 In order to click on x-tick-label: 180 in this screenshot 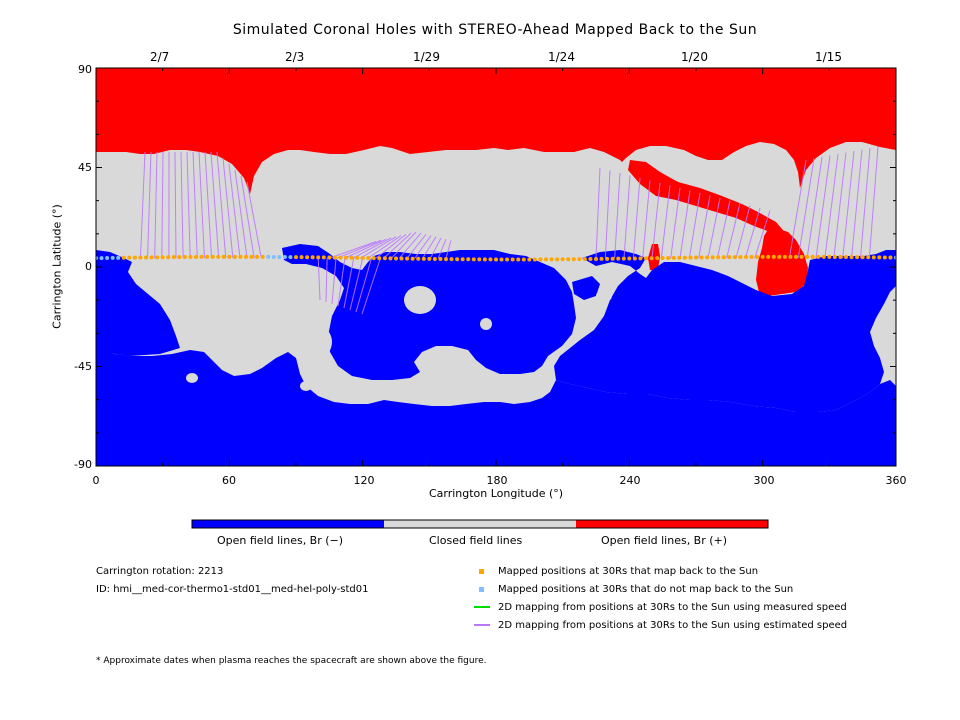, I will do `click(497, 480)`.